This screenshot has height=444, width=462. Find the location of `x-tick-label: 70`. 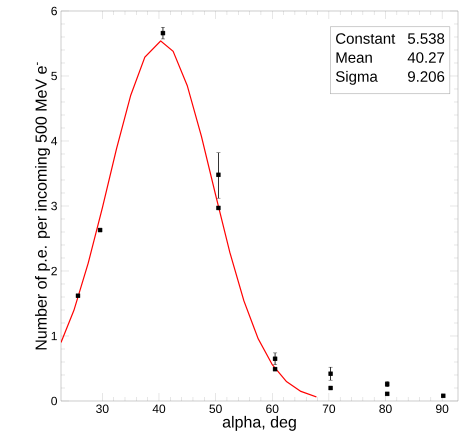

x-tick-label: 70 is located at coordinates (329, 409).